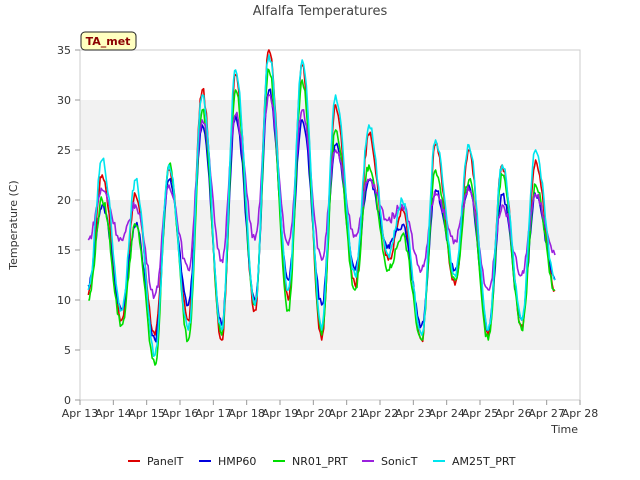 The height and width of the screenshot is (480, 640). I want to click on x-tick-label: Apr 27, so click(546, 413).